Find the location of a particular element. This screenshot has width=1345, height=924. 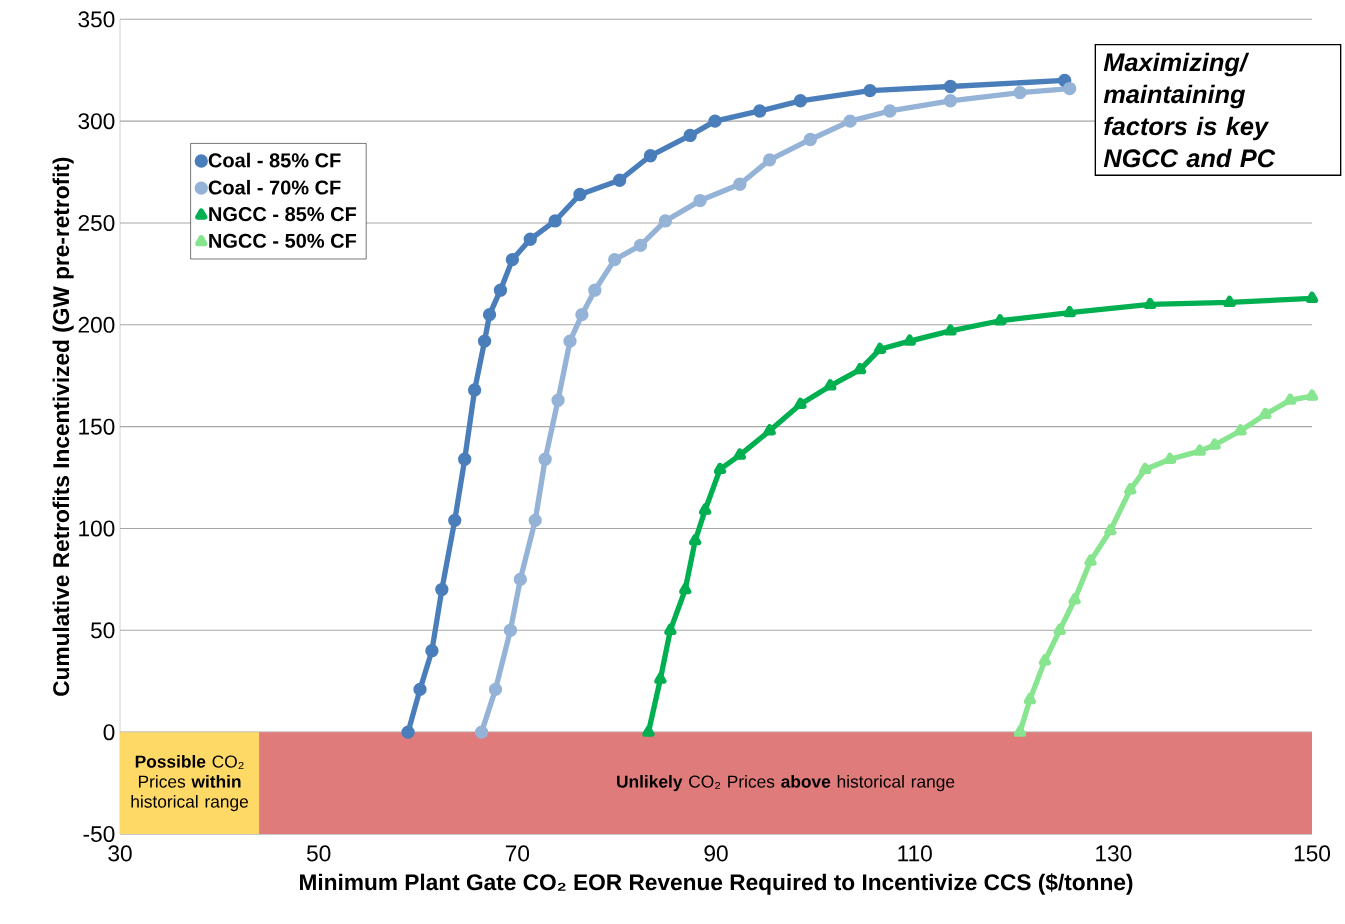

legend-label: Coal - 85% CF is located at coordinates (274, 160).